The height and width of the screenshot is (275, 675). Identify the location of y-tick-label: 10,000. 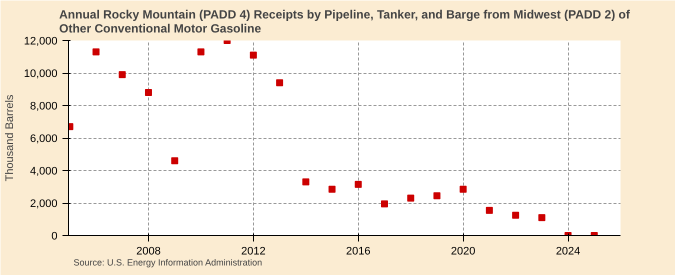
(41, 74).